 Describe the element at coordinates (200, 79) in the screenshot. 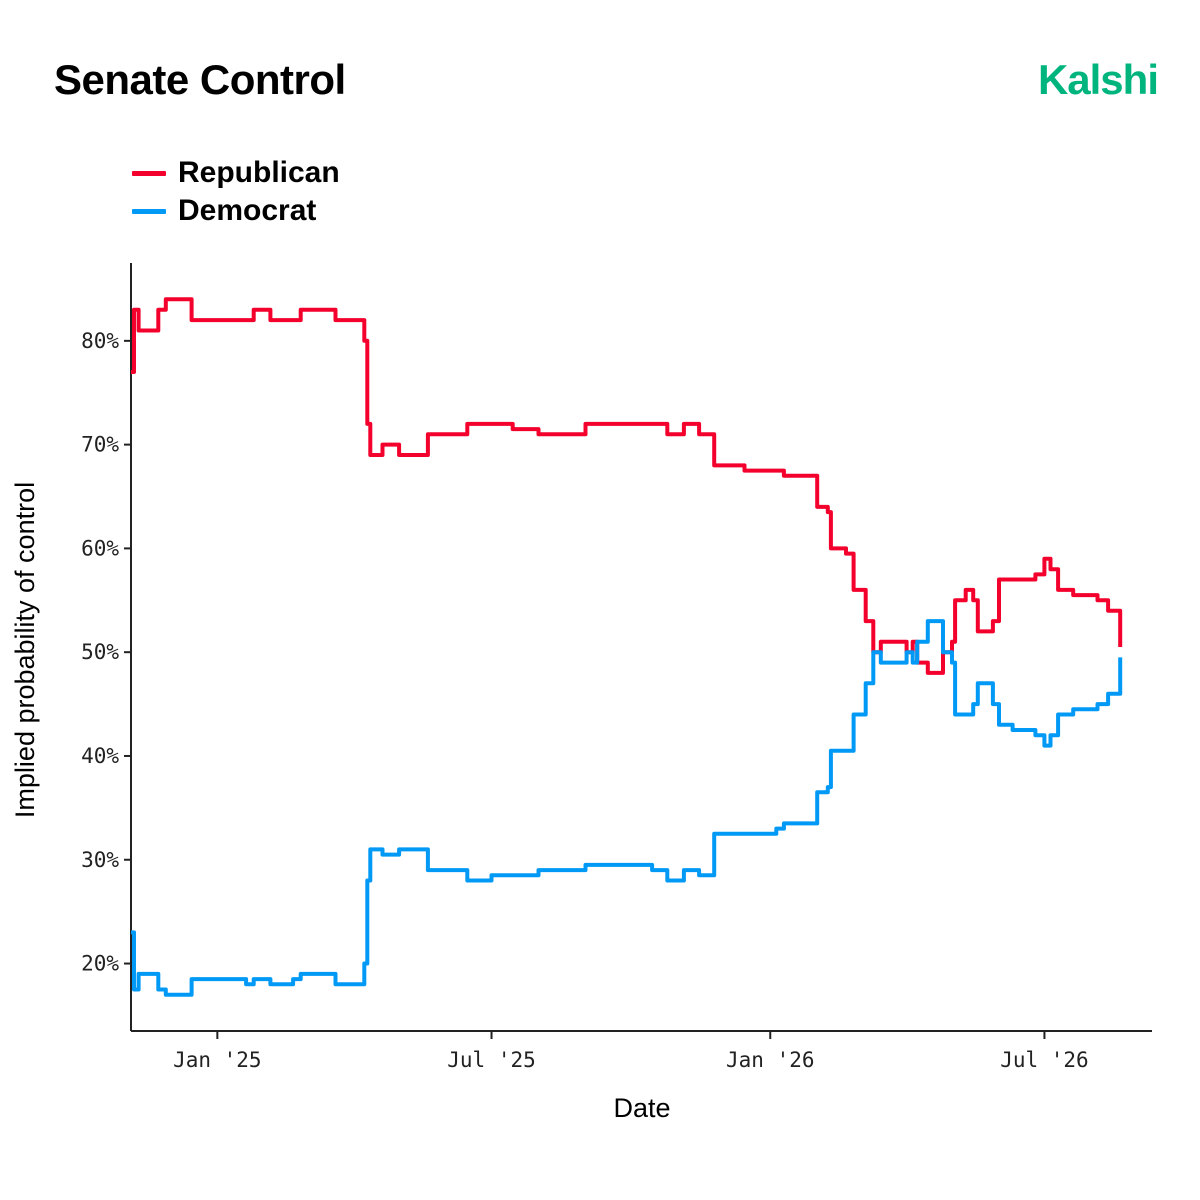

I see `chart-title: Senate Control` at that location.